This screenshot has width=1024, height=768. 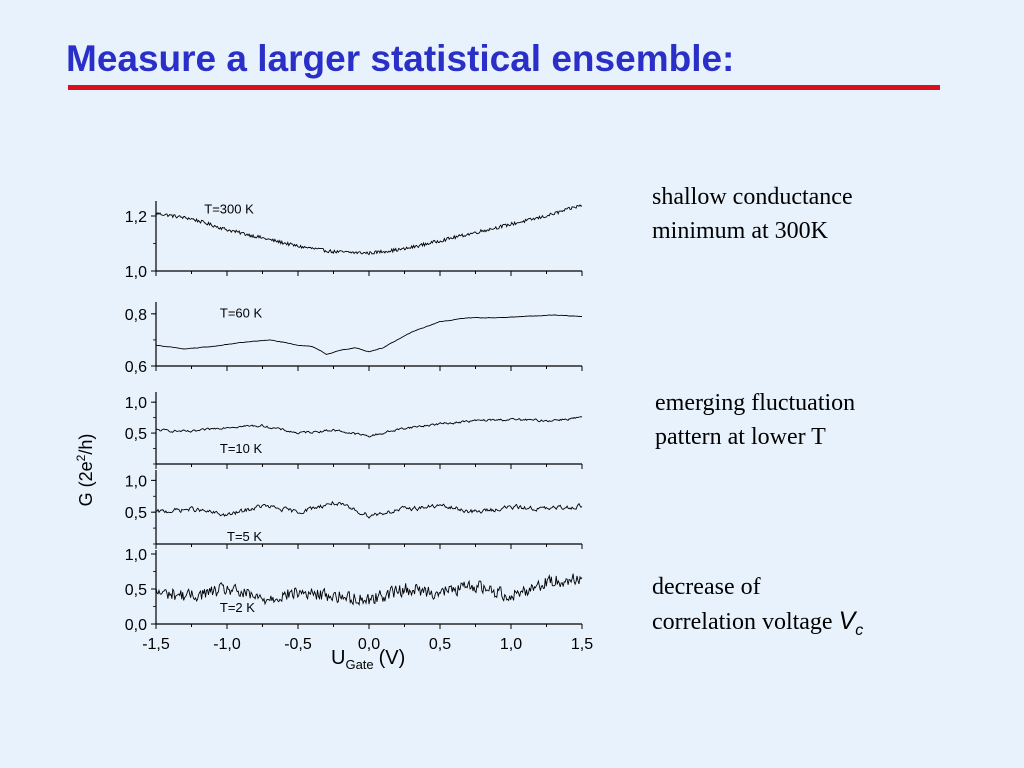 What do you see at coordinates (755, 403) in the screenshot?
I see `annotation-low-t-line1: emerging fluctuation` at bounding box center [755, 403].